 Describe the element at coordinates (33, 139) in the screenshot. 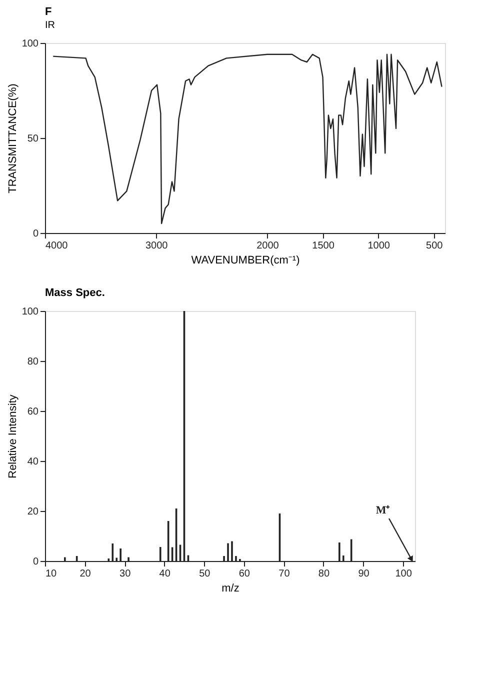

I see `y-tick-label: 50` at that location.